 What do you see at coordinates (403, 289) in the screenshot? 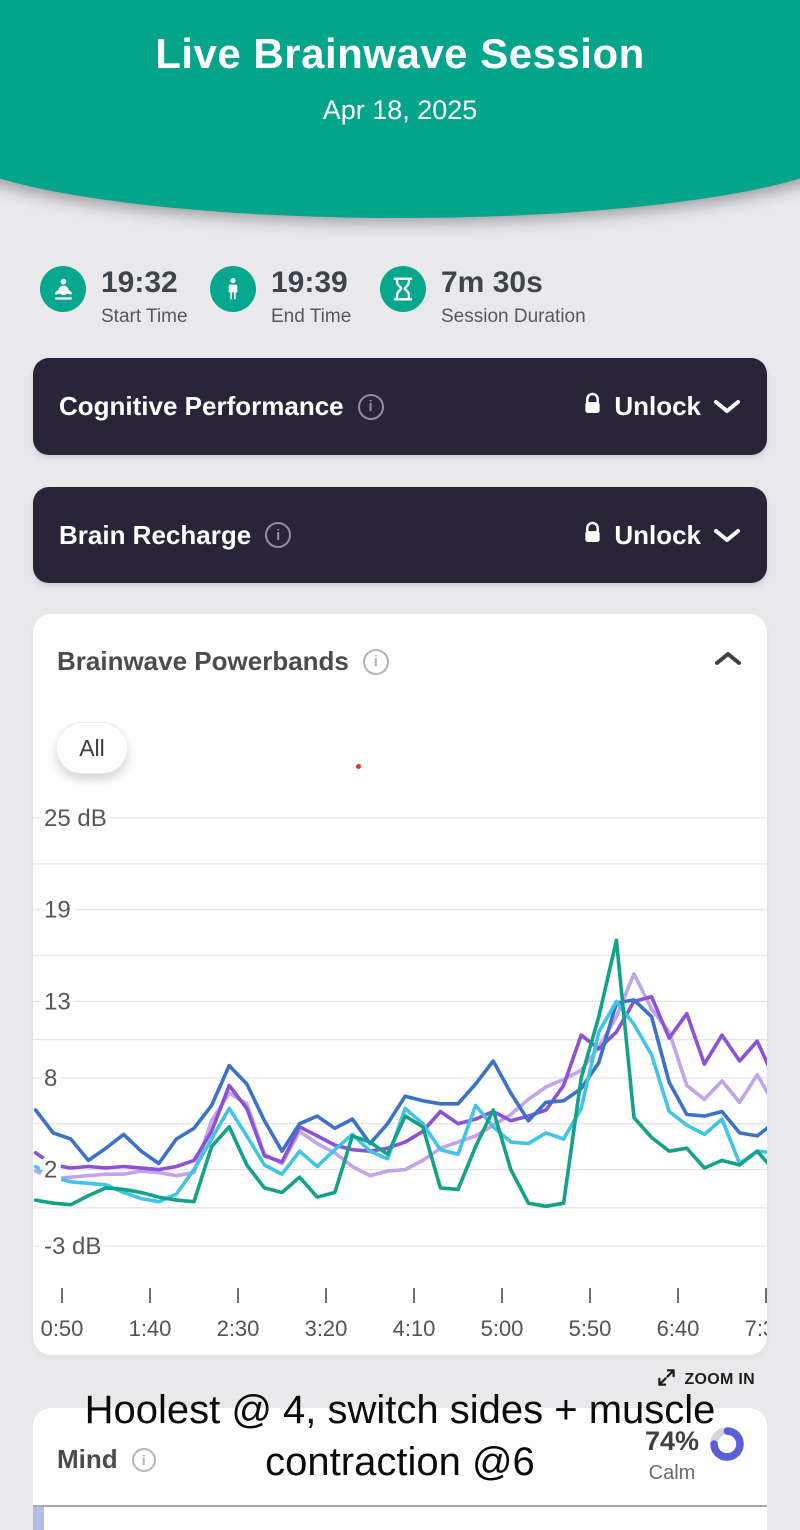
I see `hourglass-icon` at bounding box center [403, 289].